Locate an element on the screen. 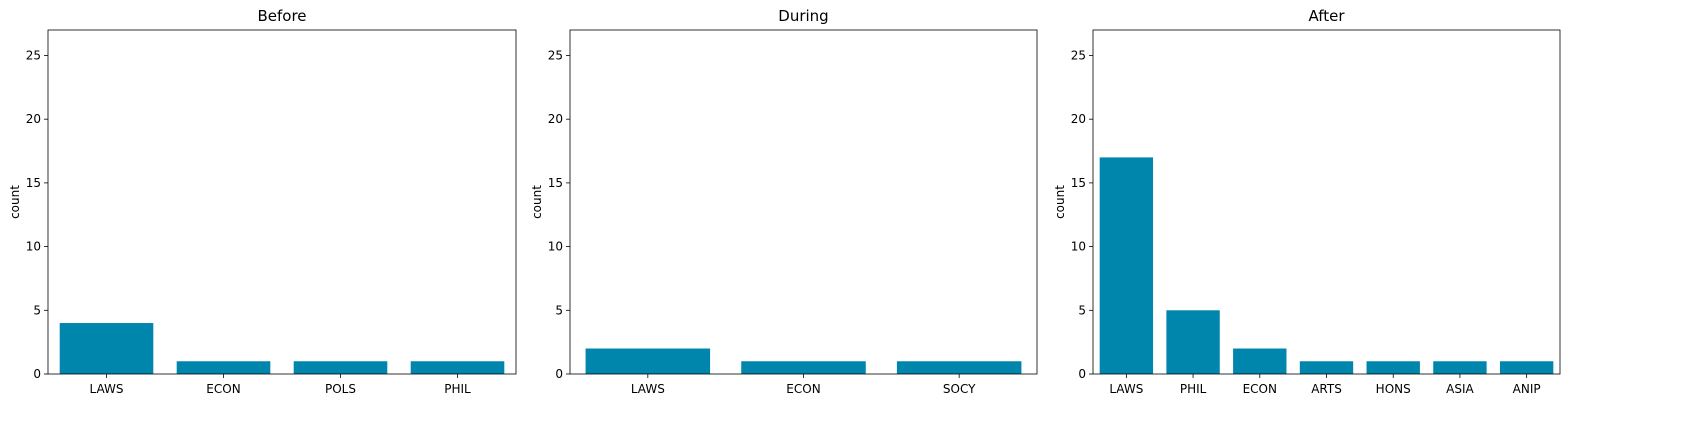  chart-title: During is located at coordinates (803, 16).